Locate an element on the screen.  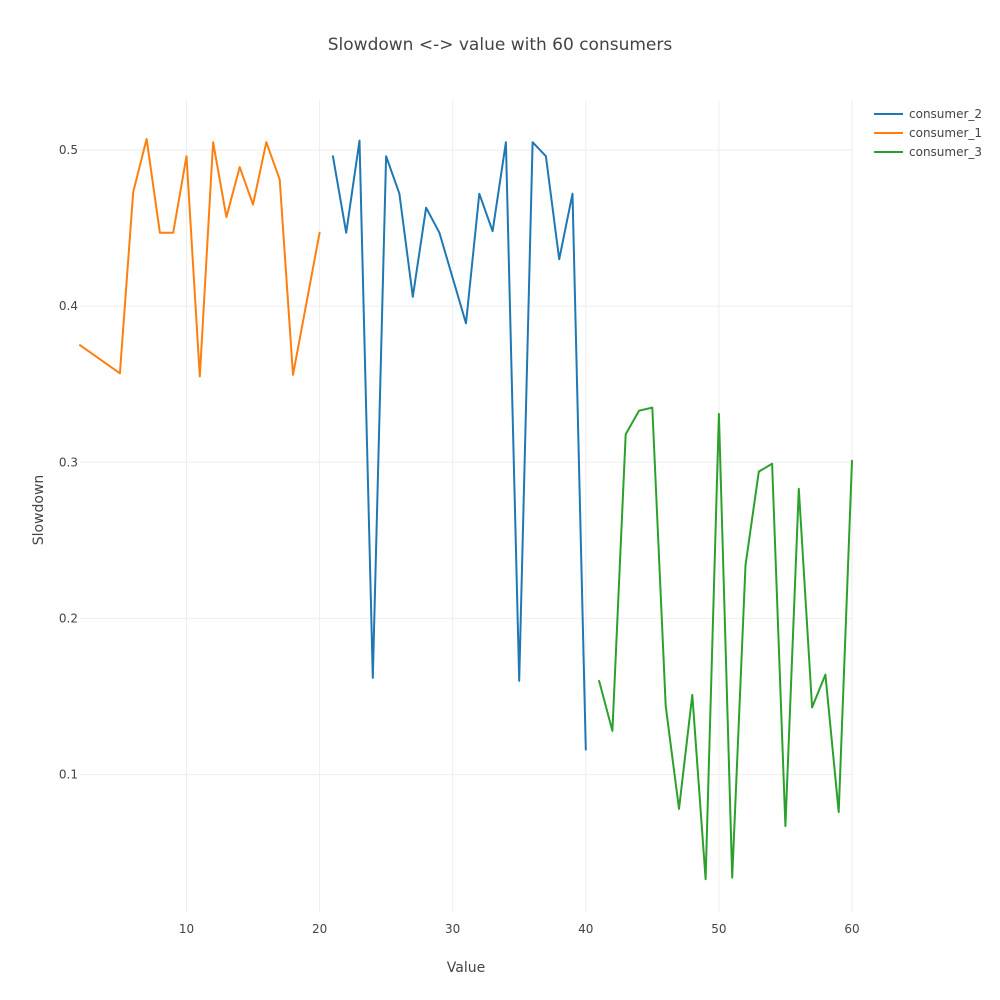
x-axis-title: Value is located at coordinates (466, 968).